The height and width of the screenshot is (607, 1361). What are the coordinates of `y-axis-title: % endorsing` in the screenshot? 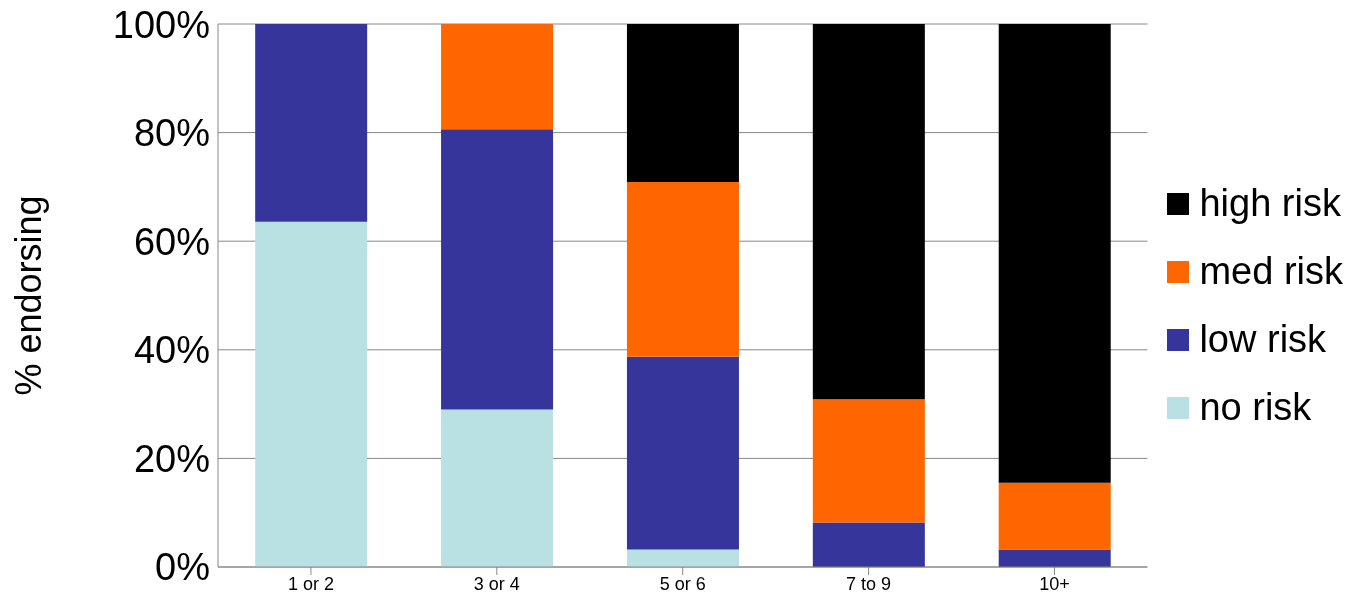 It's located at (28, 295).